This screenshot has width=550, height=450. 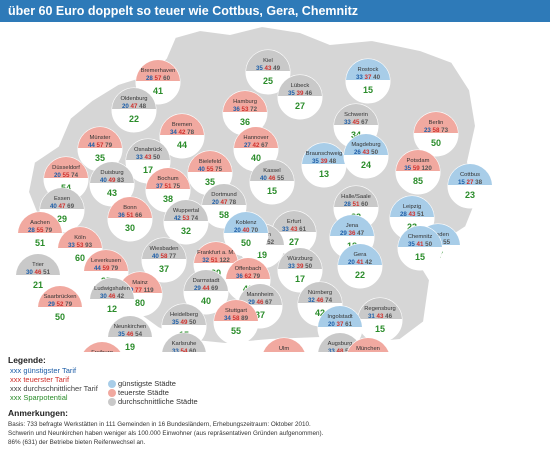 I want to click on city-values: 20 47 78, so click(x=224, y=202).